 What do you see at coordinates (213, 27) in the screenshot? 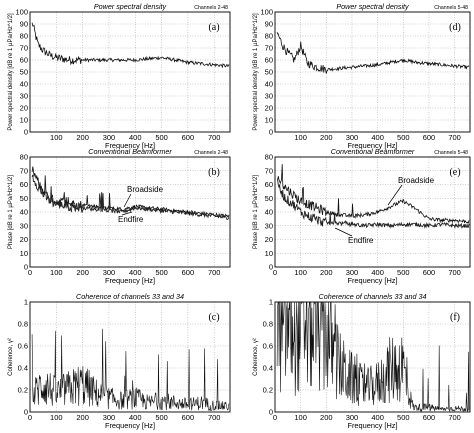
I see `panel-letter: (a)` at bounding box center [213, 27].